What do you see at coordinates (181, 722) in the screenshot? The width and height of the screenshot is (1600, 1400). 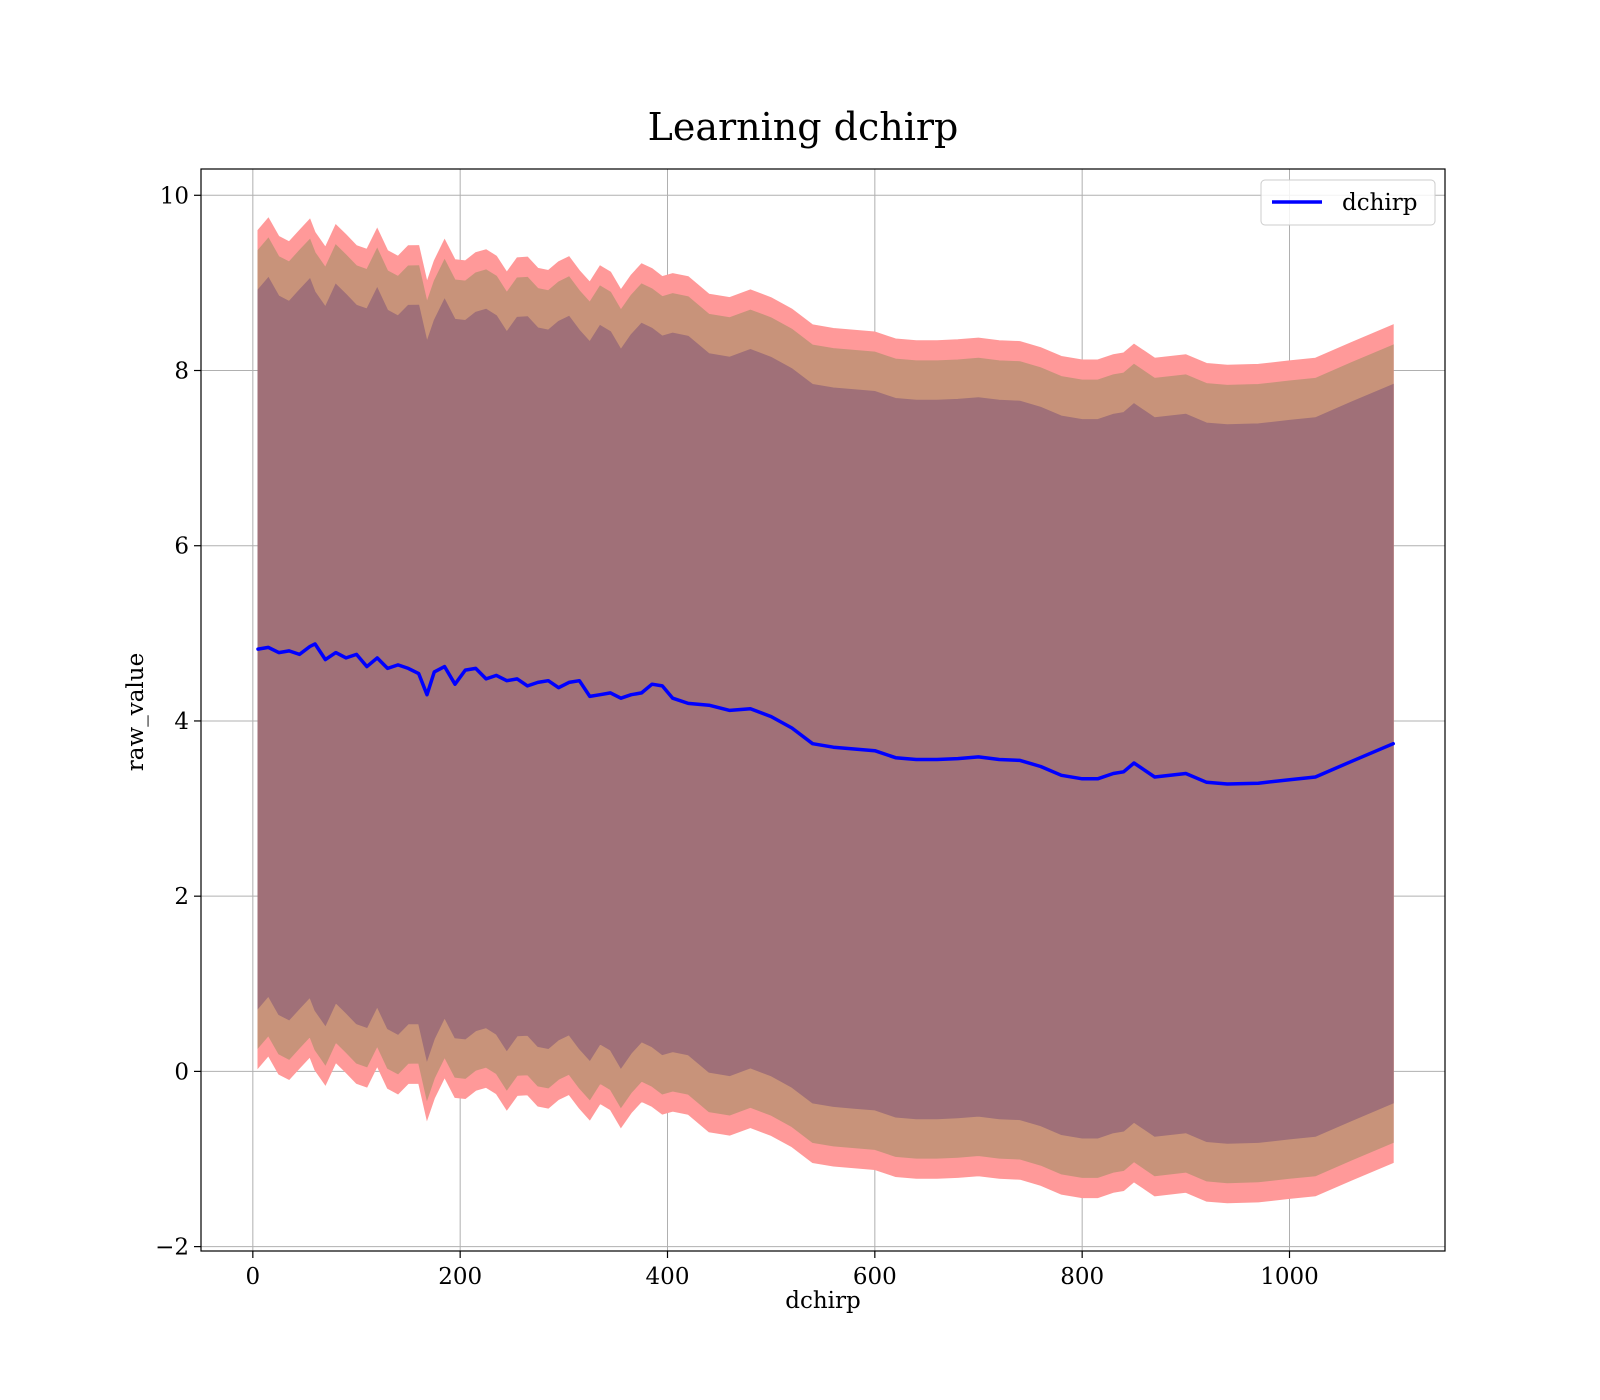 I see `y-tick-label: 4` at bounding box center [181, 722].